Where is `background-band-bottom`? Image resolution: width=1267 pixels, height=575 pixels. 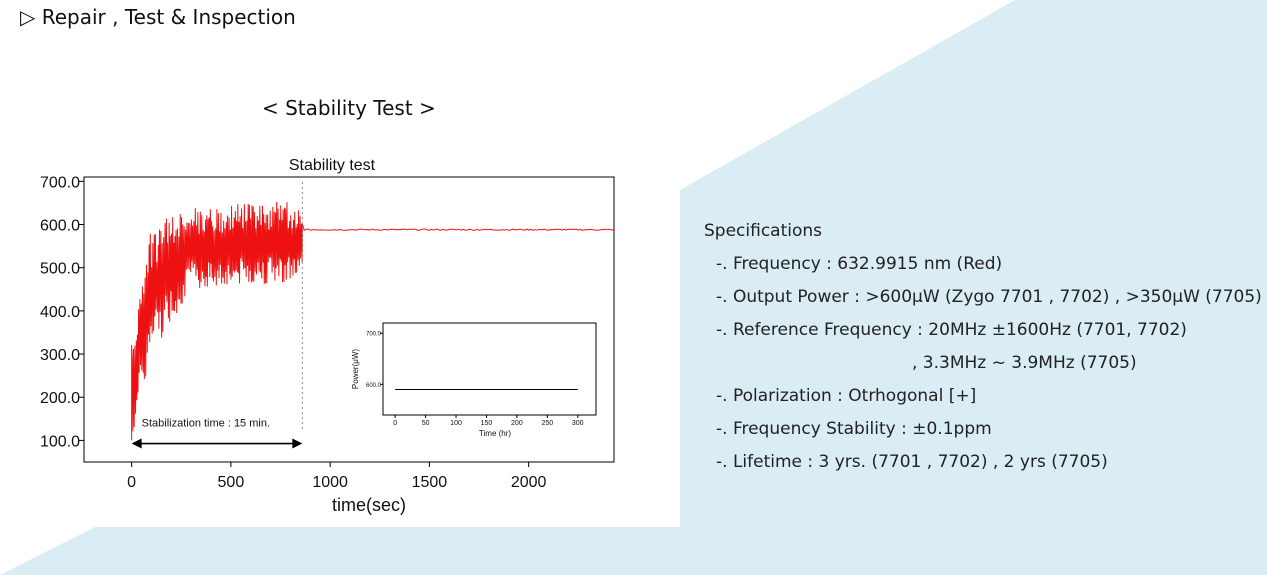
background-band-bottom is located at coordinates (340, 551).